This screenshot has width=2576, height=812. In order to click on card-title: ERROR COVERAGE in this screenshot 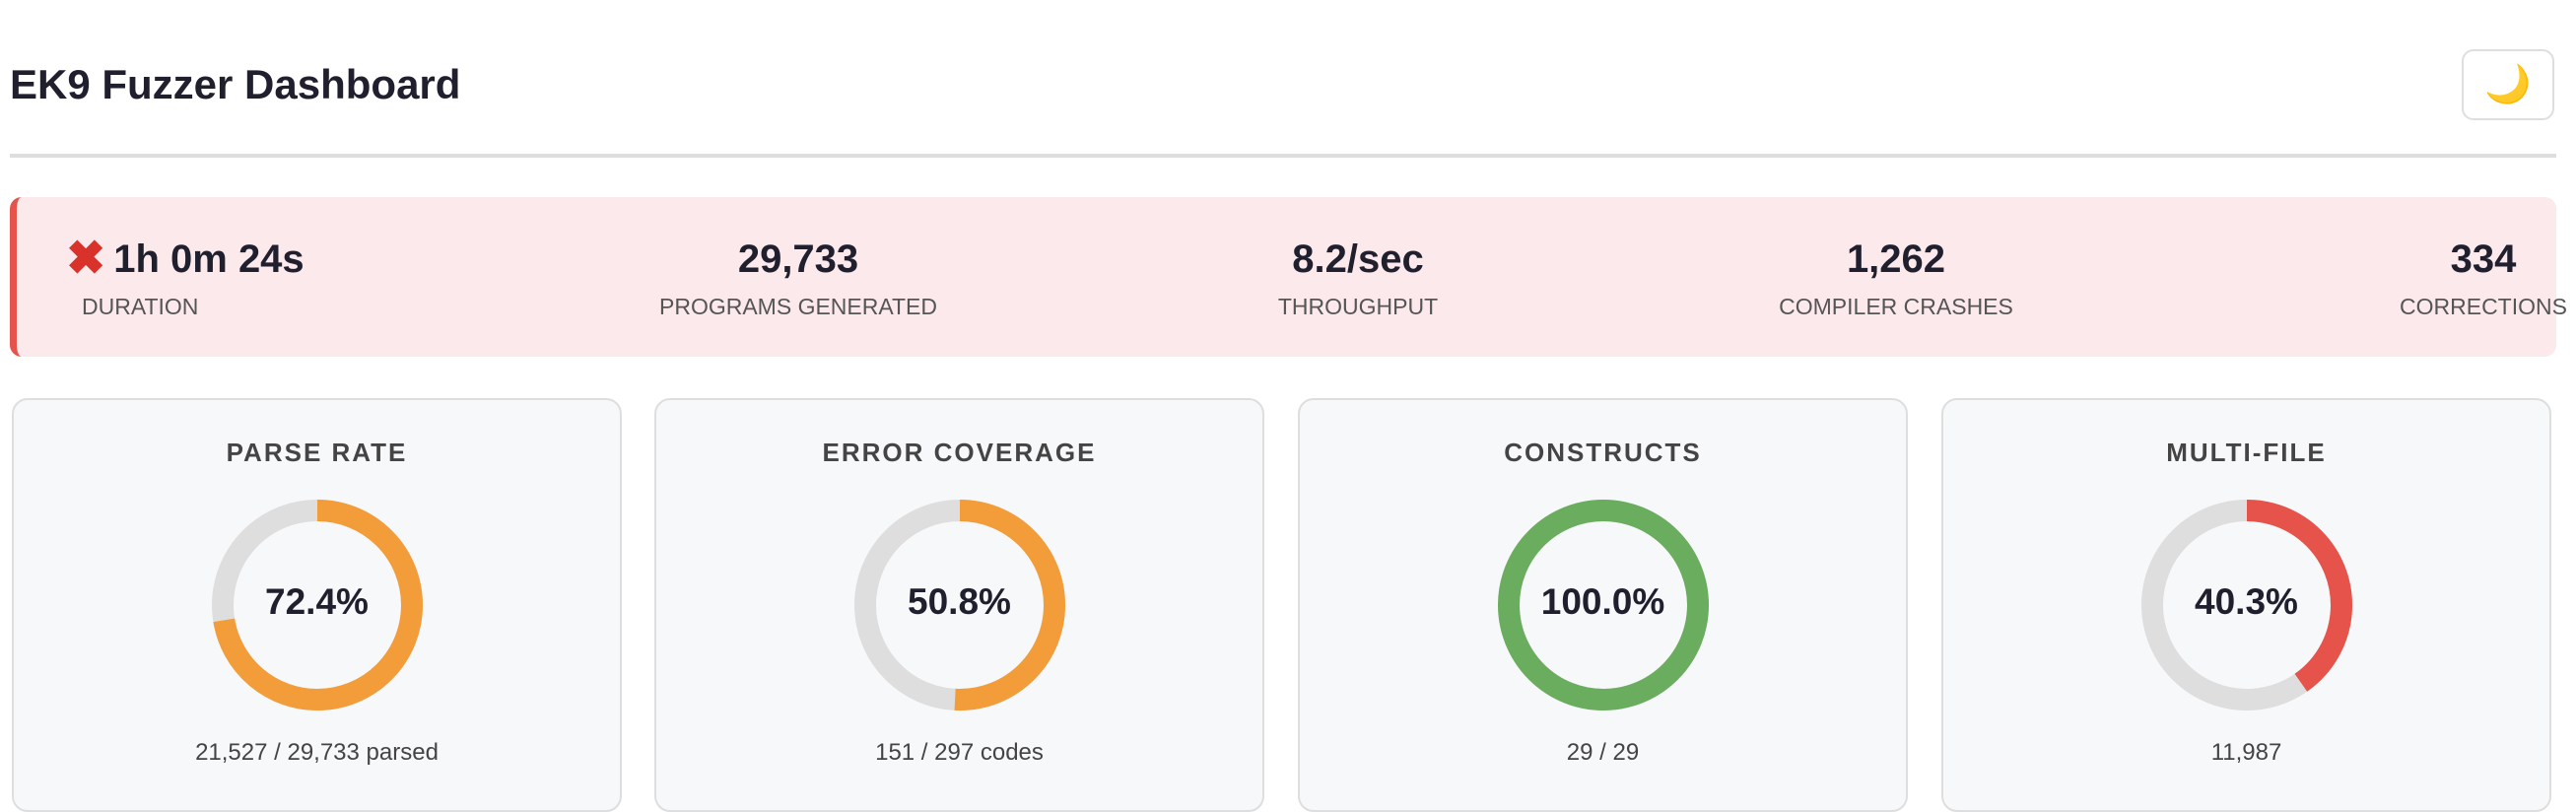, I will do `click(959, 452)`.